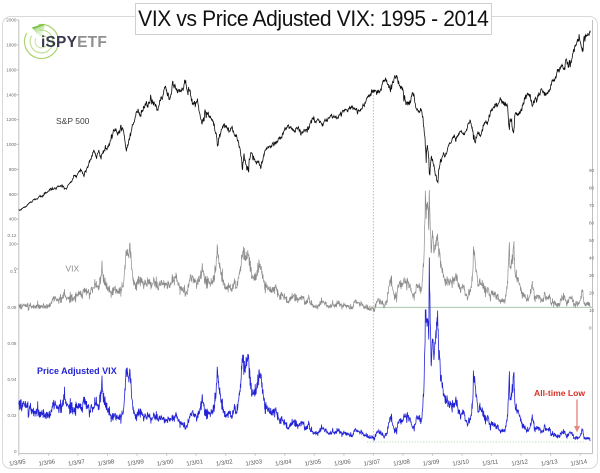 The height and width of the screenshot is (473, 600). What do you see at coordinates (18, 463) in the screenshot?
I see `svg-text: 1/3/95` at bounding box center [18, 463].